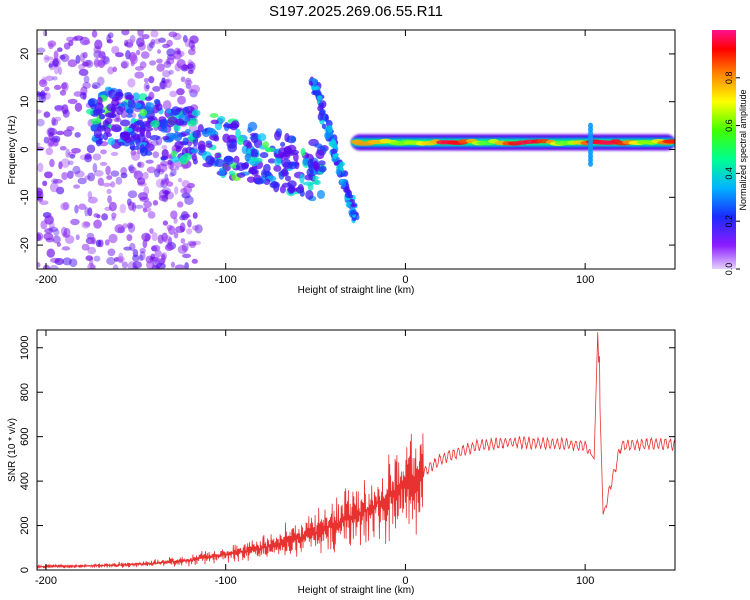 Image resolution: width=750 pixels, height=600 pixels. What do you see at coordinates (46, 581) in the screenshot?
I see `snr-xtick-label: -200` at bounding box center [46, 581].